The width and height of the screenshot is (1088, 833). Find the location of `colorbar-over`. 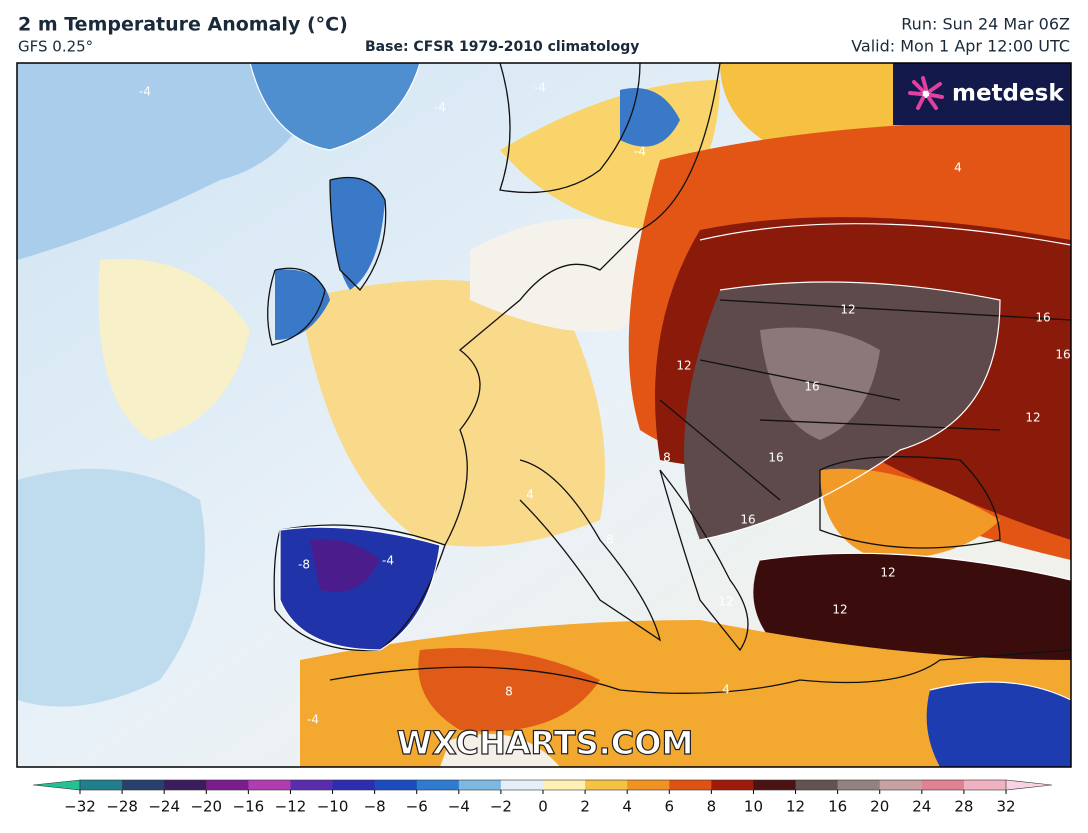

colorbar-over is located at coordinates (1029, 785).